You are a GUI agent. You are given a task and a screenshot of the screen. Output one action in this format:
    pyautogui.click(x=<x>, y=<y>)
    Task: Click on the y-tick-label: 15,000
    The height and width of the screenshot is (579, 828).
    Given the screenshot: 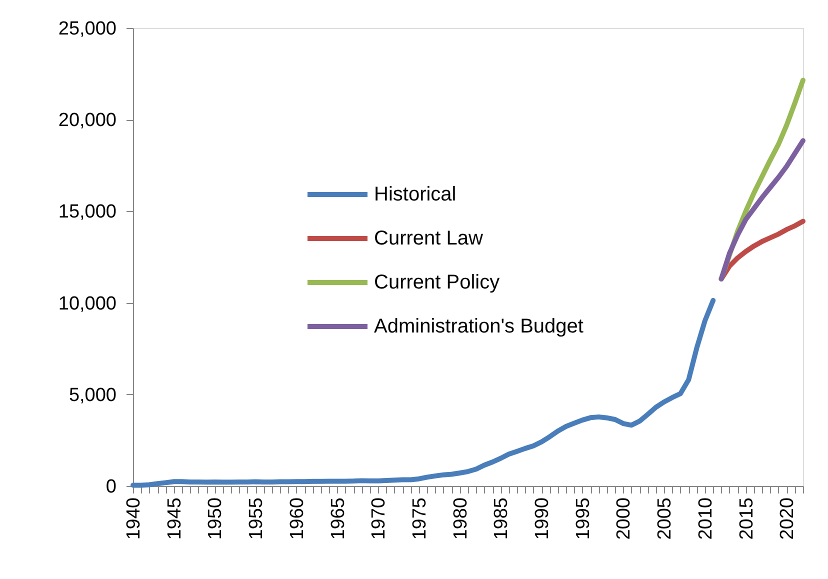 What is the action you would take?
    pyautogui.click(x=87, y=212)
    